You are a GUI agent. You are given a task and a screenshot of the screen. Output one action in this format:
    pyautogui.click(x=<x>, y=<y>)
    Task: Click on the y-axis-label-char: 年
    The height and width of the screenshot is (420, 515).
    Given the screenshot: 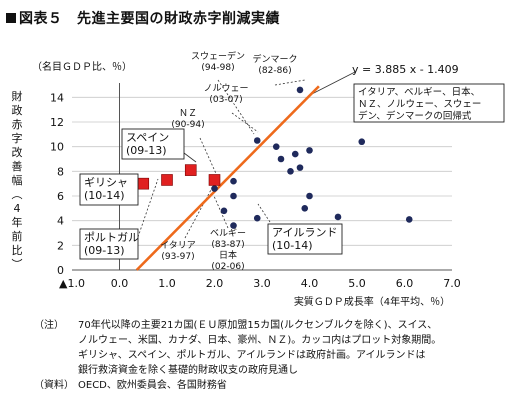 What is the action you would take?
    pyautogui.click(x=17, y=222)
    